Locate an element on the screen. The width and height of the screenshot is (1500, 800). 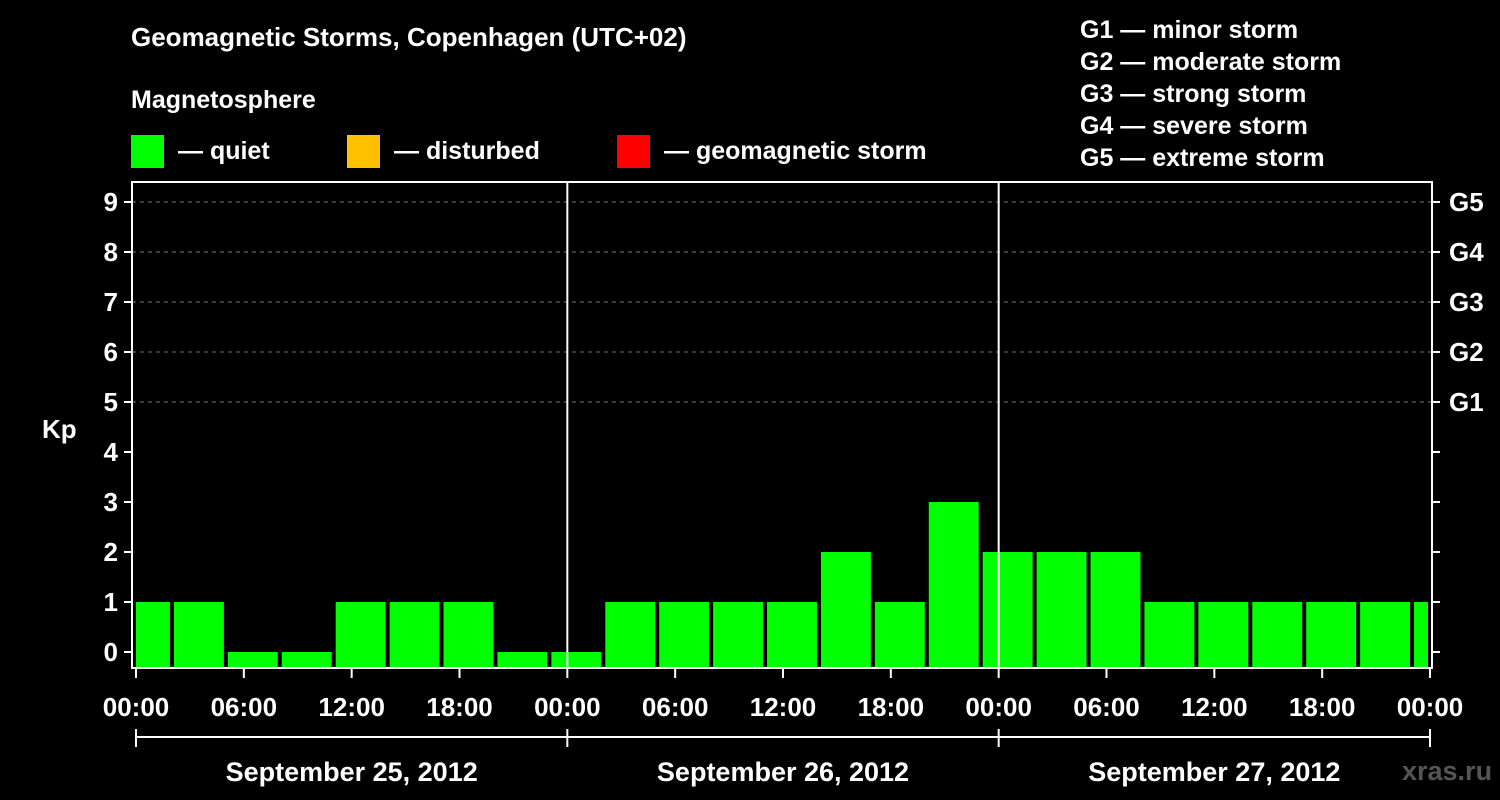
g-level-label: G5 is located at coordinates (1466, 202).